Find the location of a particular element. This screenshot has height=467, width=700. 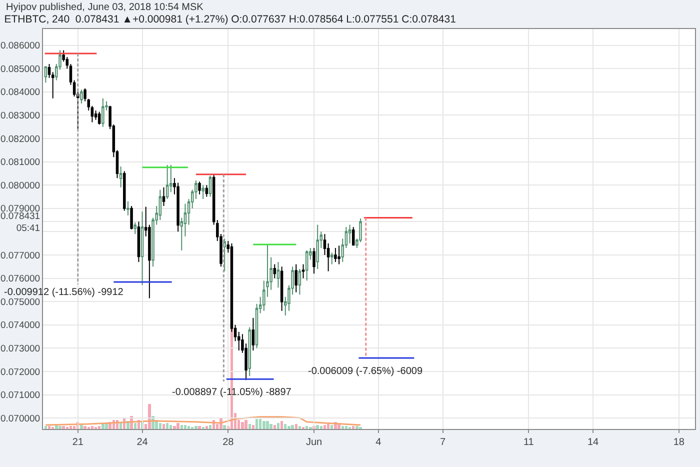

x-tick-label: Jun is located at coordinates (314, 442).